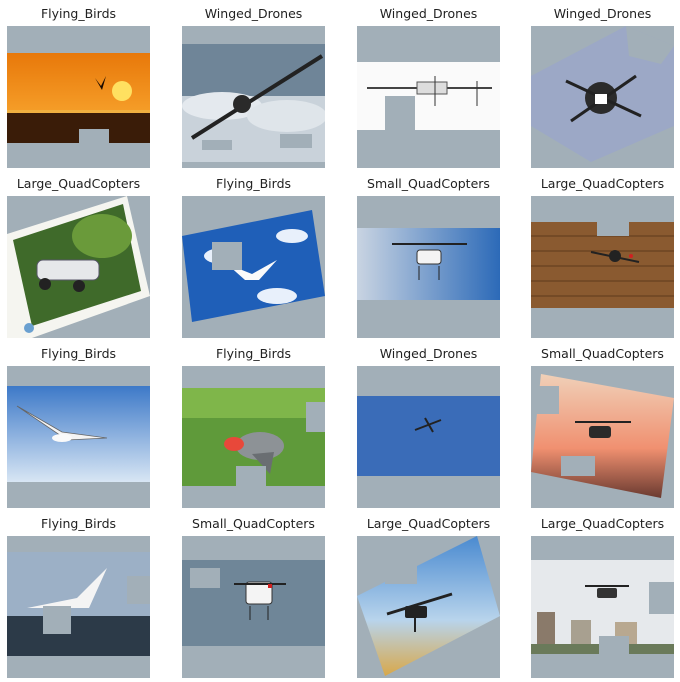 This screenshot has height=682, width=680. I want to click on panel-15: Large_QuadCopters, so click(428, 596).